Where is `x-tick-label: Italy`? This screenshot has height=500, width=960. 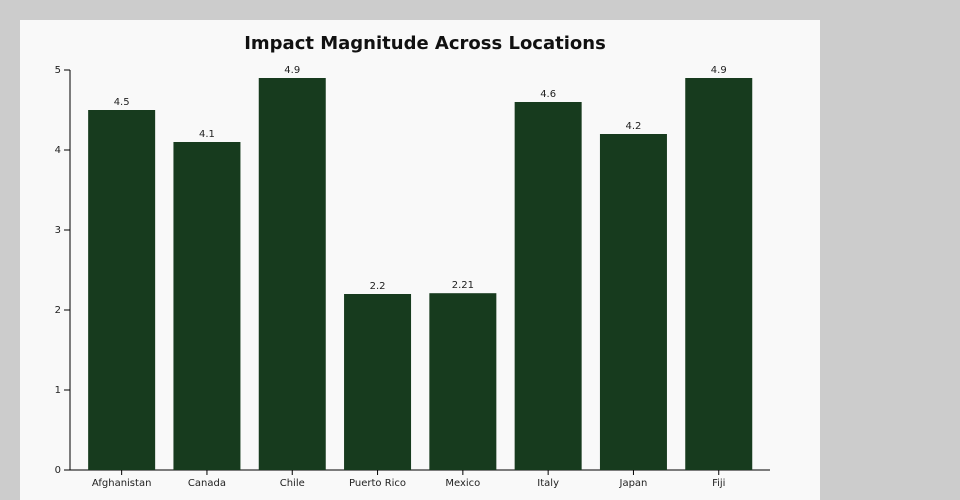
x-tick-label: Italy is located at coordinates (548, 483).